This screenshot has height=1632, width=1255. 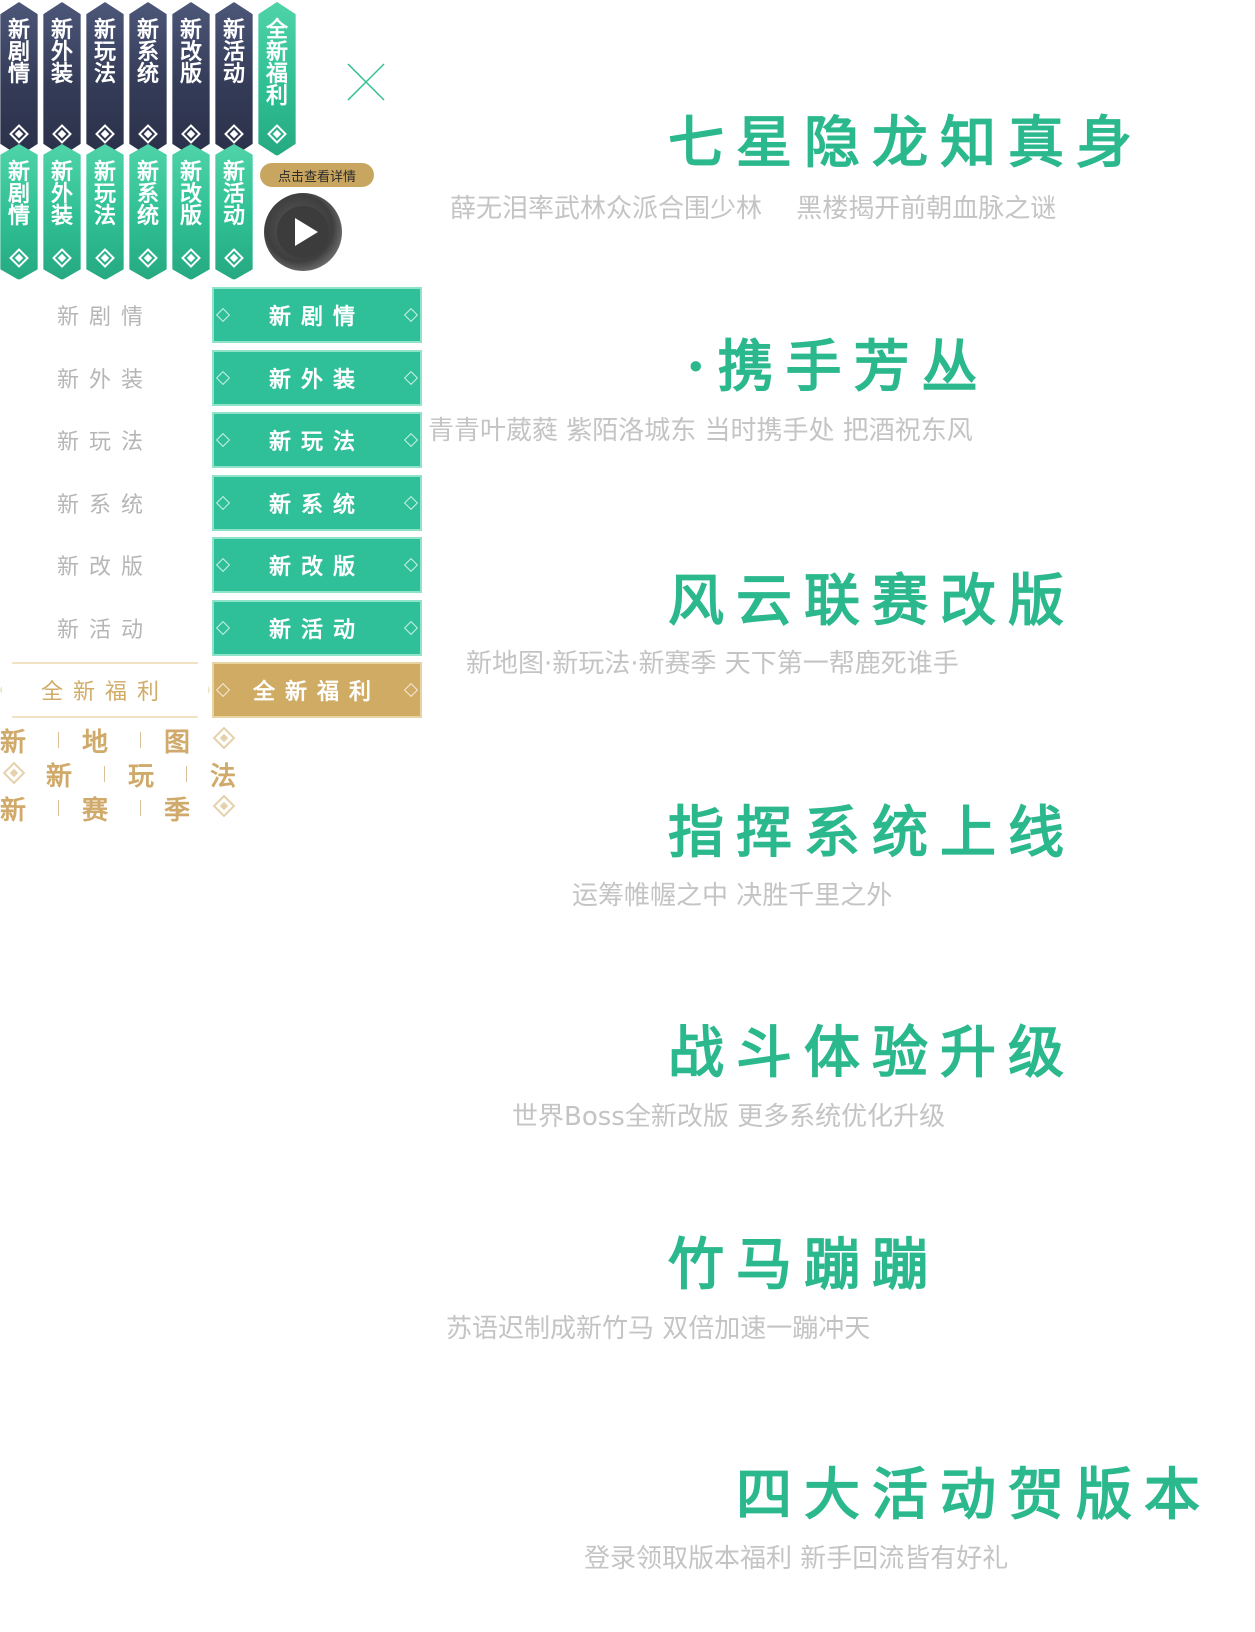 I want to click on menu-item: 新改版, so click(x=105, y=565).